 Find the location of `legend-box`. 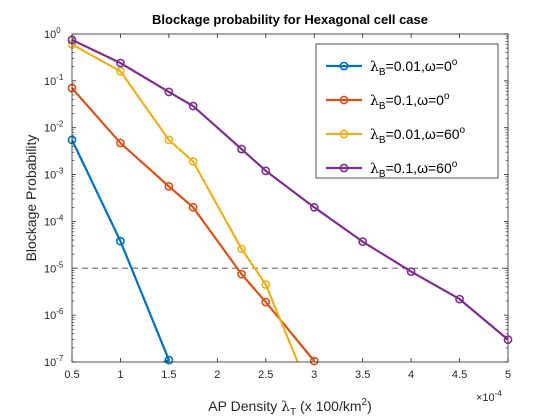

legend-box is located at coordinates (407, 111).